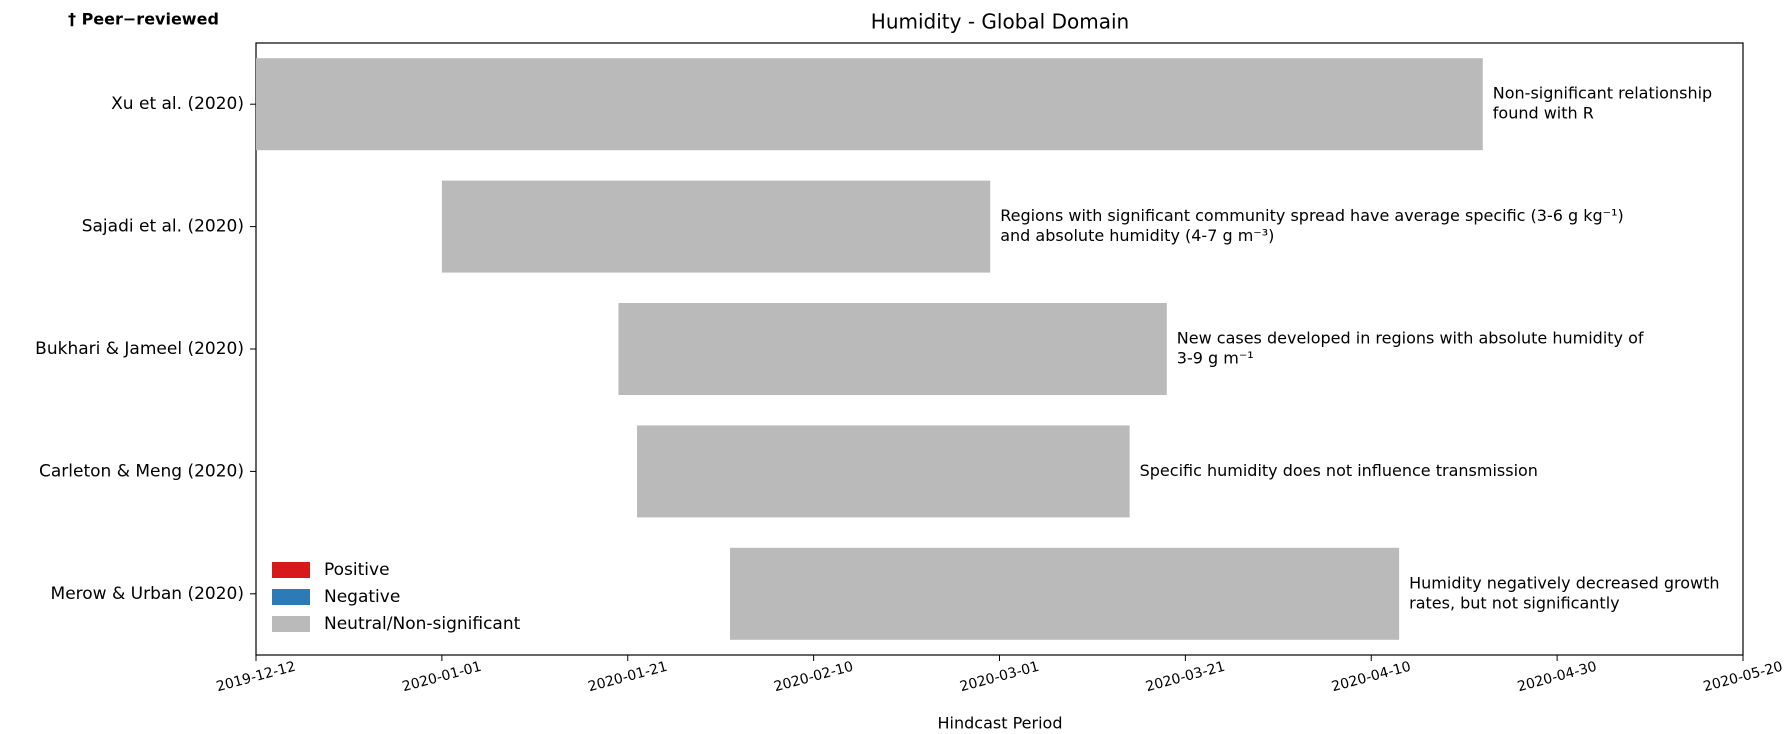  What do you see at coordinates (1137, 235) in the screenshot?
I see `annotation: and absolute humidity (4-7 g m⁻³)` at bounding box center [1137, 235].